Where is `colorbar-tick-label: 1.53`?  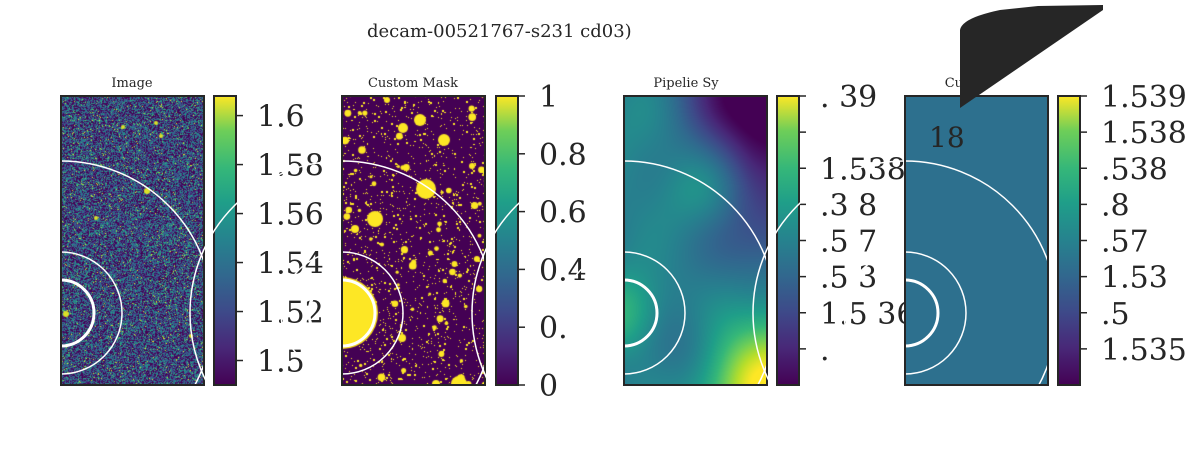 colorbar-tick-label: 1.53 is located at coordinates (1134, 278).